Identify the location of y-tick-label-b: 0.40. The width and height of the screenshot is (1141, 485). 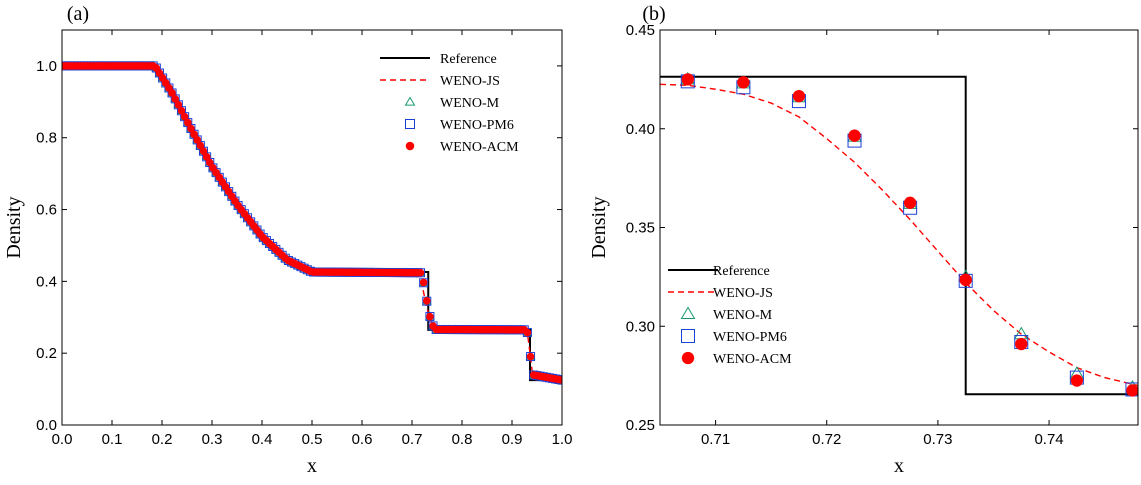
(640, 129).